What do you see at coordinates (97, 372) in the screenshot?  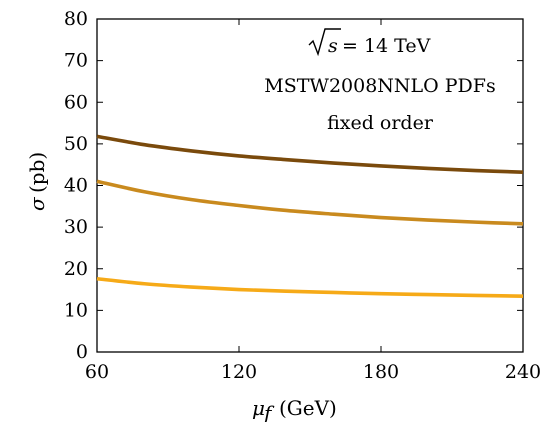 I see `x-tick-label: 60` at bounding box center [97, 372].